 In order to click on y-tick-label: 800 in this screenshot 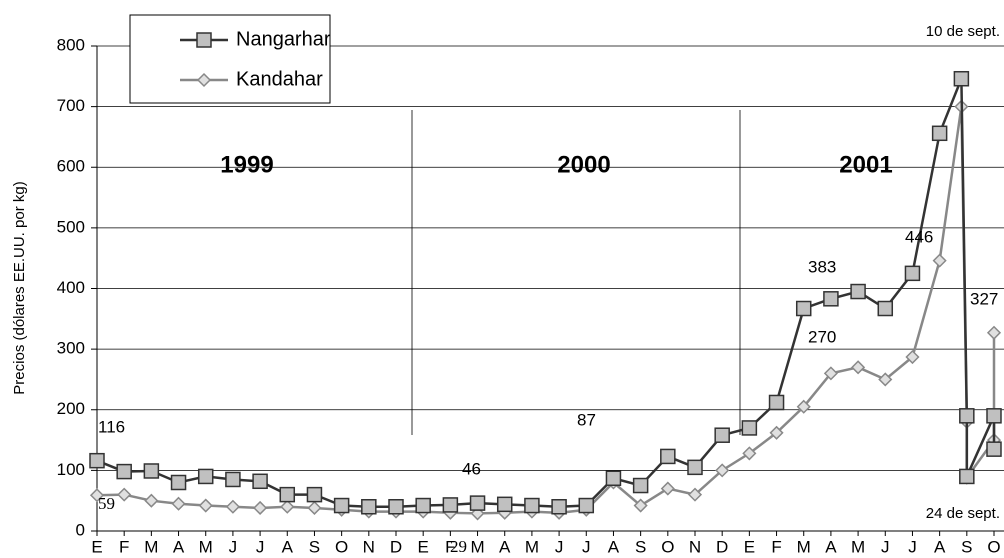, I will do `click(71, 44)`.